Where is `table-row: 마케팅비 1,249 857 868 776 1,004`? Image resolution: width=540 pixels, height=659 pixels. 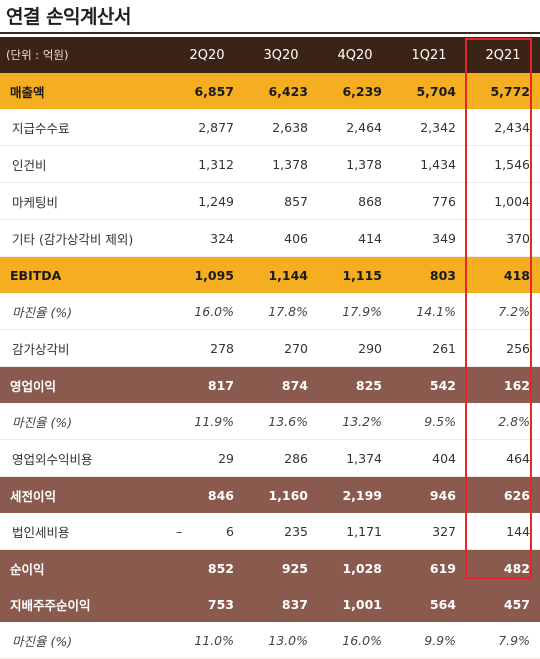
table-row: 마케팅비 1,249 857 868 776 1,004 is located at coordinates (270, 201).